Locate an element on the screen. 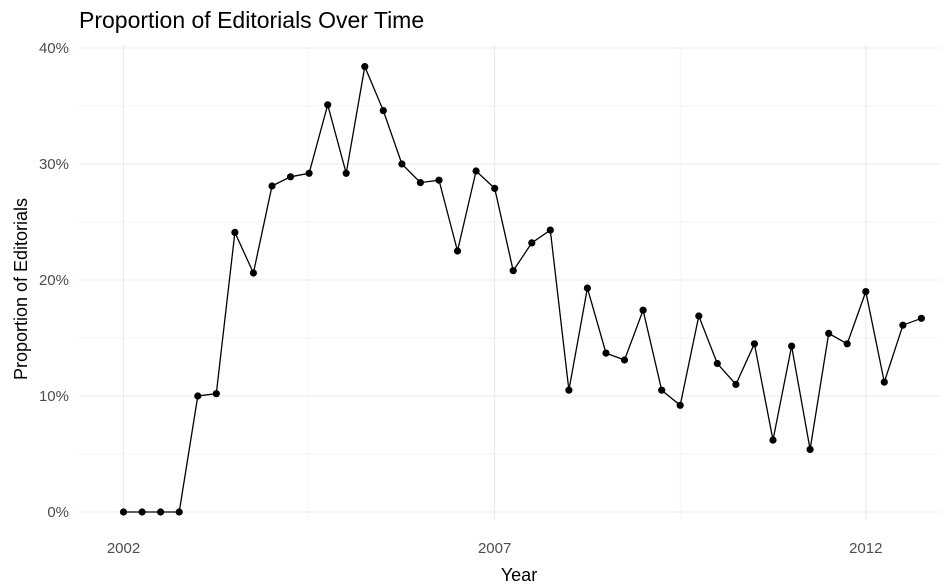 The height and width of the screenshot is (584, 943). y-tick-label: 0% is located at coordinates (58, 512).